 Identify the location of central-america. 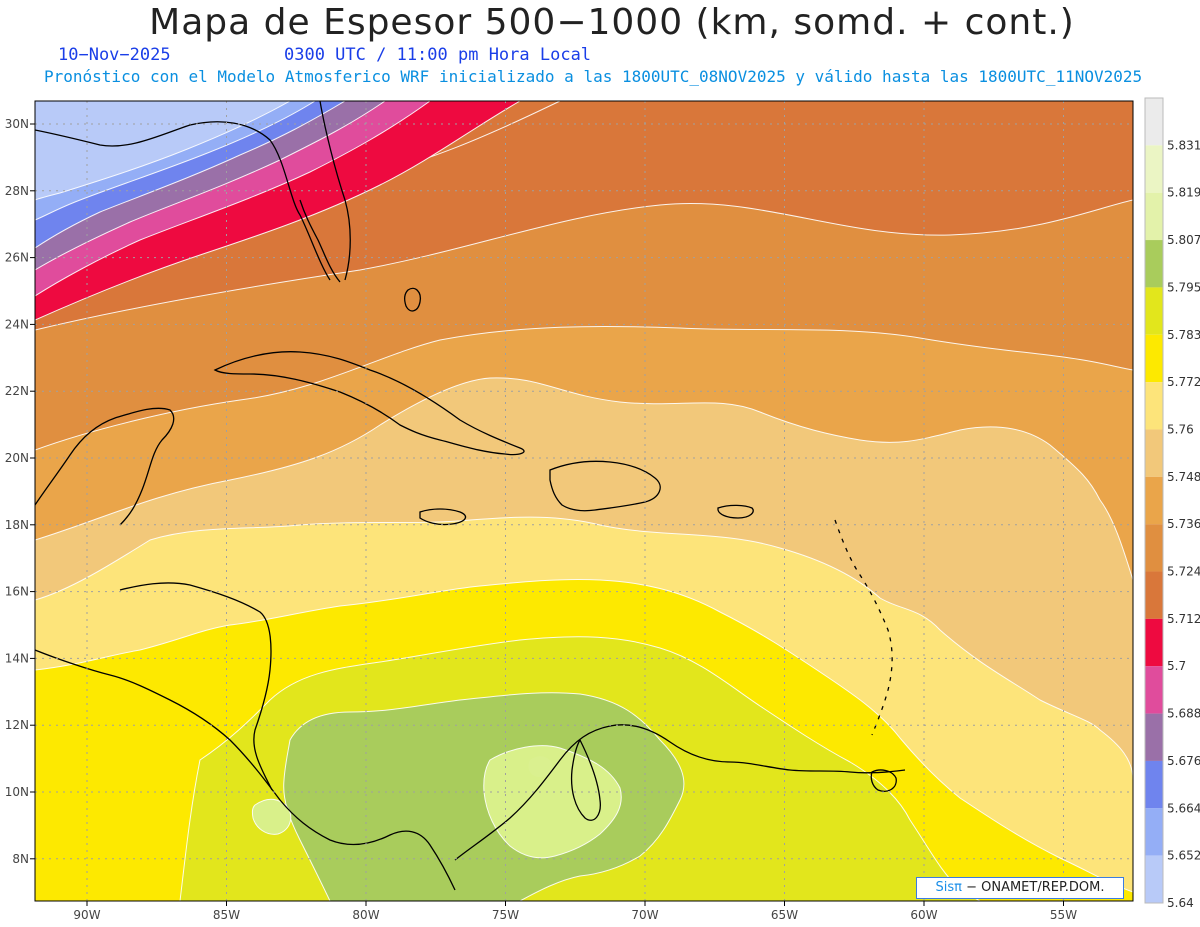
(245, 770).